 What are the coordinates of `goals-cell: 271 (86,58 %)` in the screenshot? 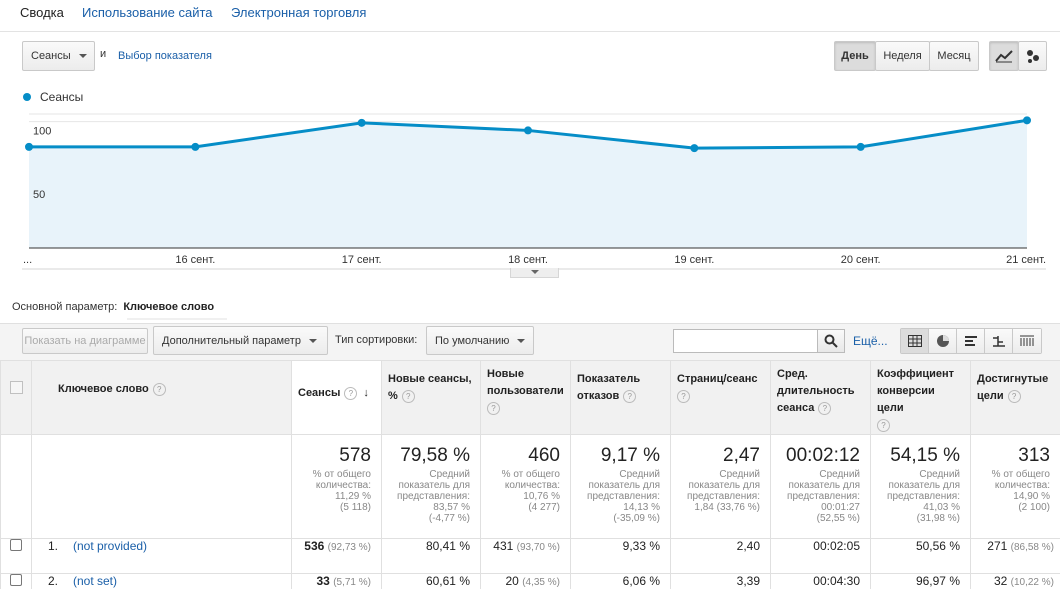 It's located at (1015, 556).